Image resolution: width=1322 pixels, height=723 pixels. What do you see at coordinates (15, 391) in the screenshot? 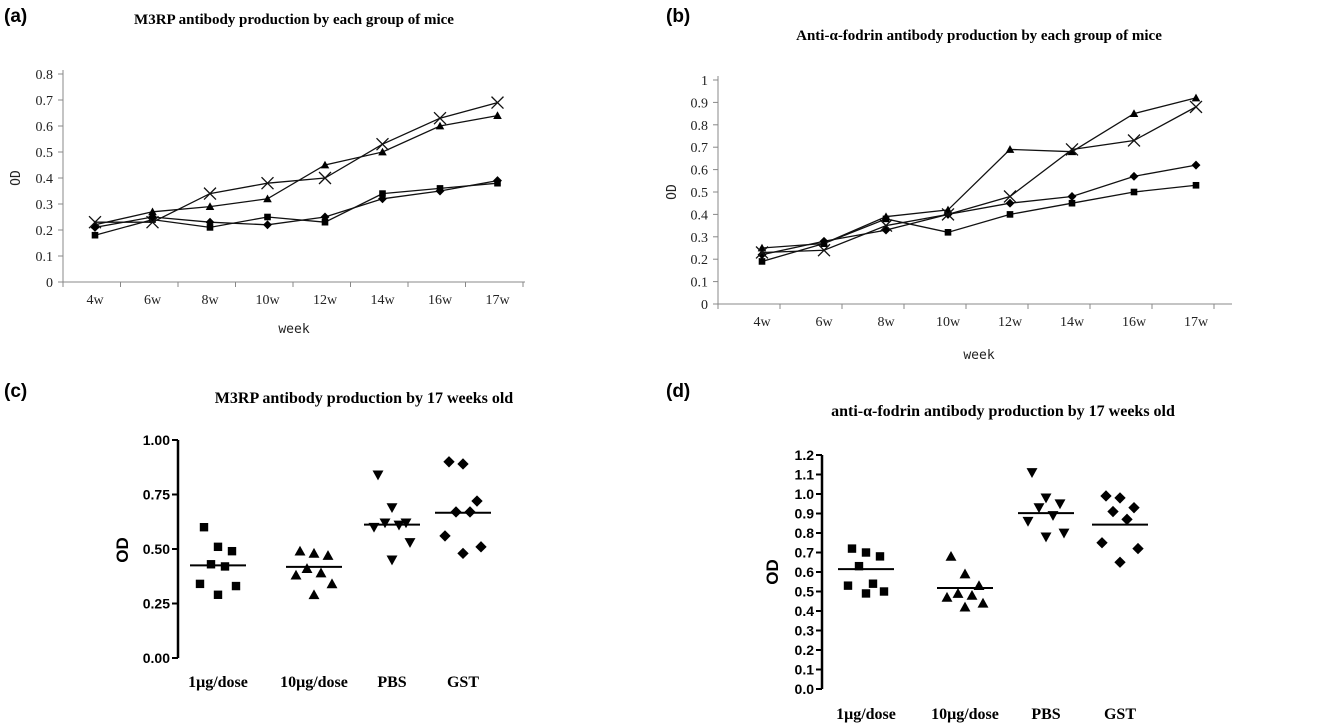
I see `panel-c-letter: (c)` at bounding box center [15, 391].